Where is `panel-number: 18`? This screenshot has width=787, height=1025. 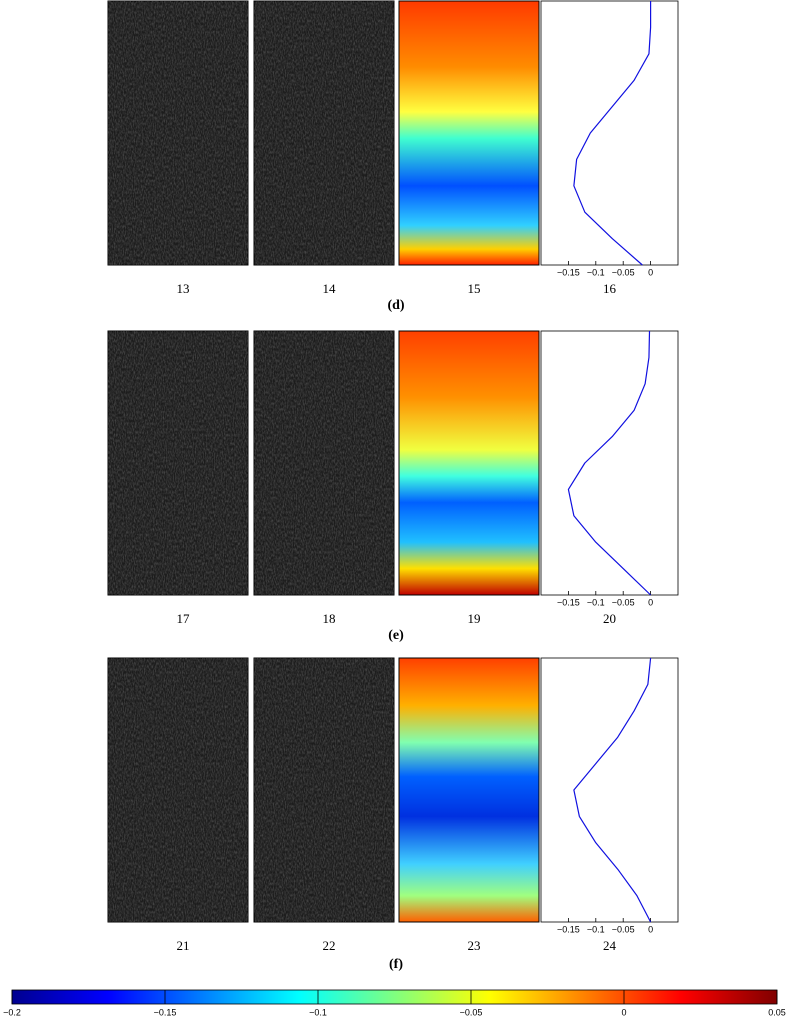 panel-number: 18 is located at coordinates (329, 618).